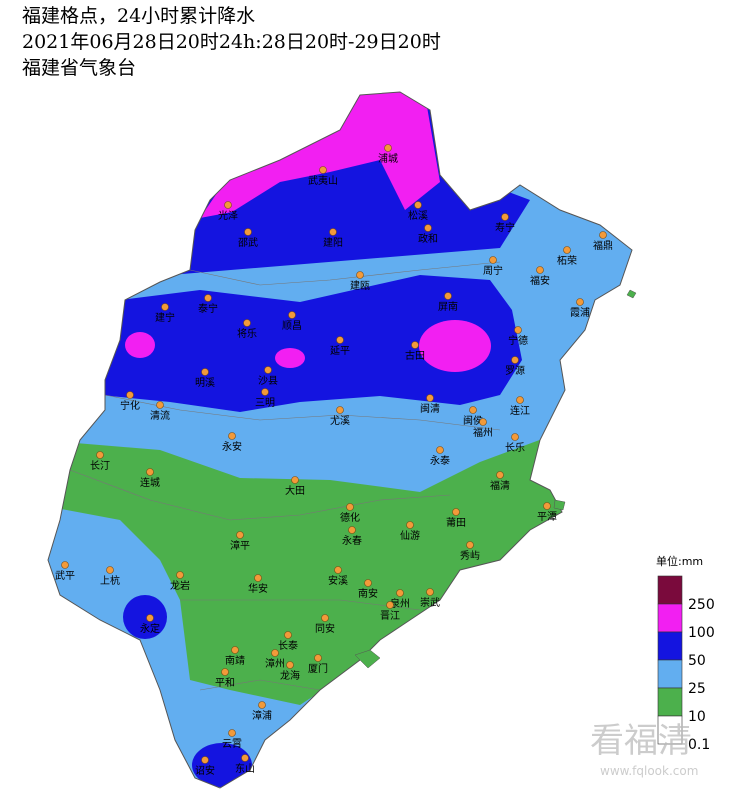  I want to click on legend-label: 100, so click(701, 633).